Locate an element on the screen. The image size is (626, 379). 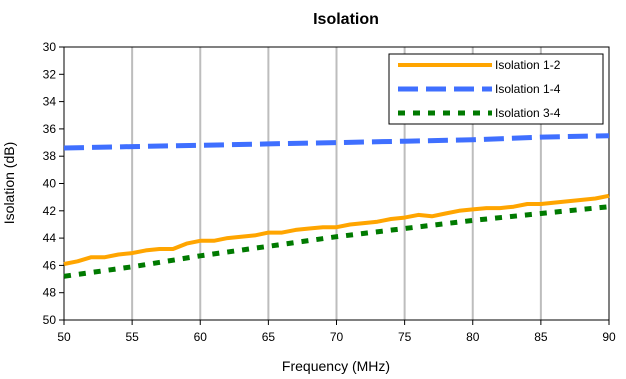
y-tick-label: 38 is located at coordinates (50, 156).